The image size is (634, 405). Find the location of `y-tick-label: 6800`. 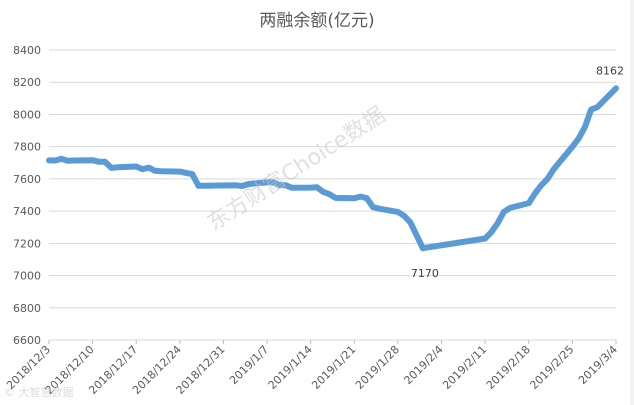

y-tick-label: 6800 is located at coordinates (27, 308).